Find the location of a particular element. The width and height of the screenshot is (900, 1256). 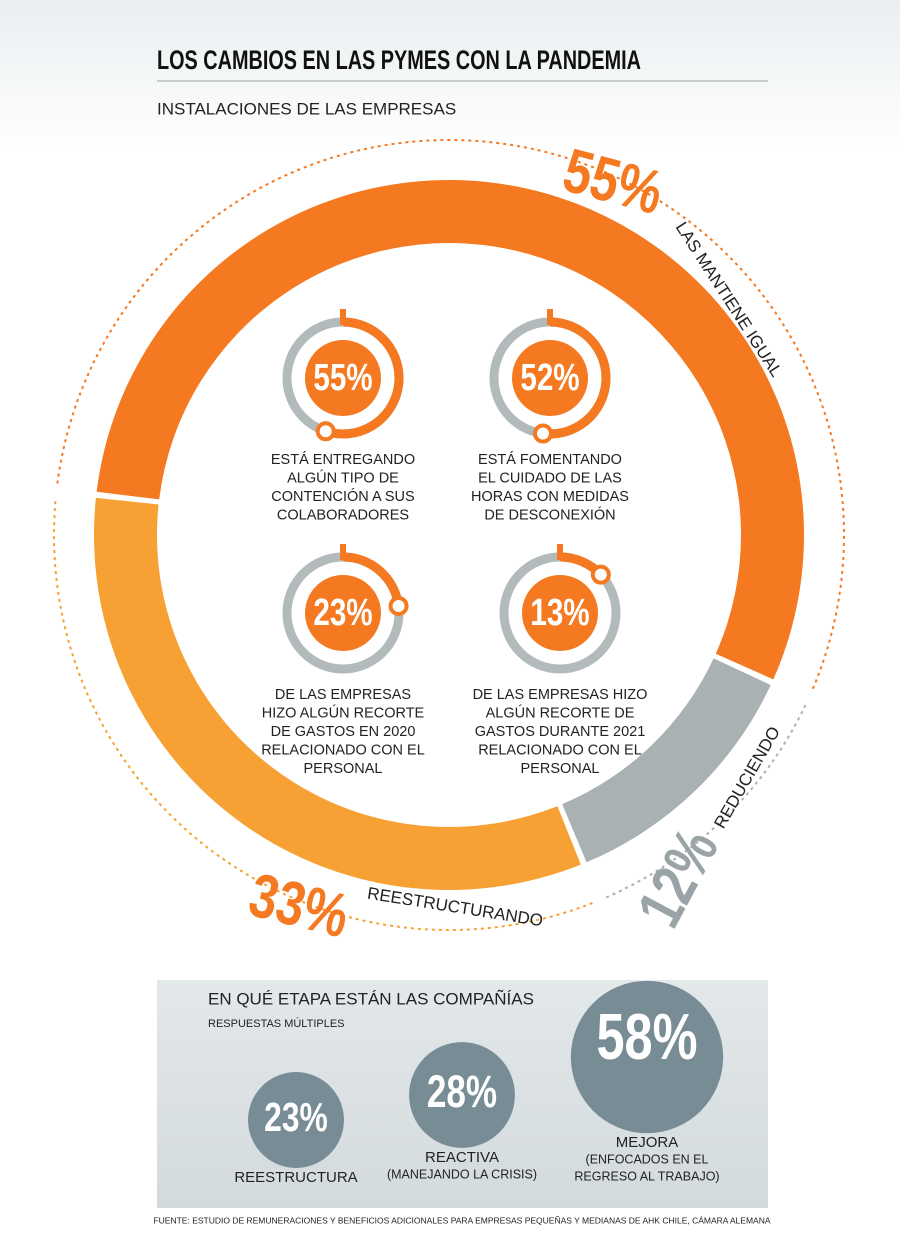

stage-caption: REESTRUCTURA is located at coordinates (295, 1177).